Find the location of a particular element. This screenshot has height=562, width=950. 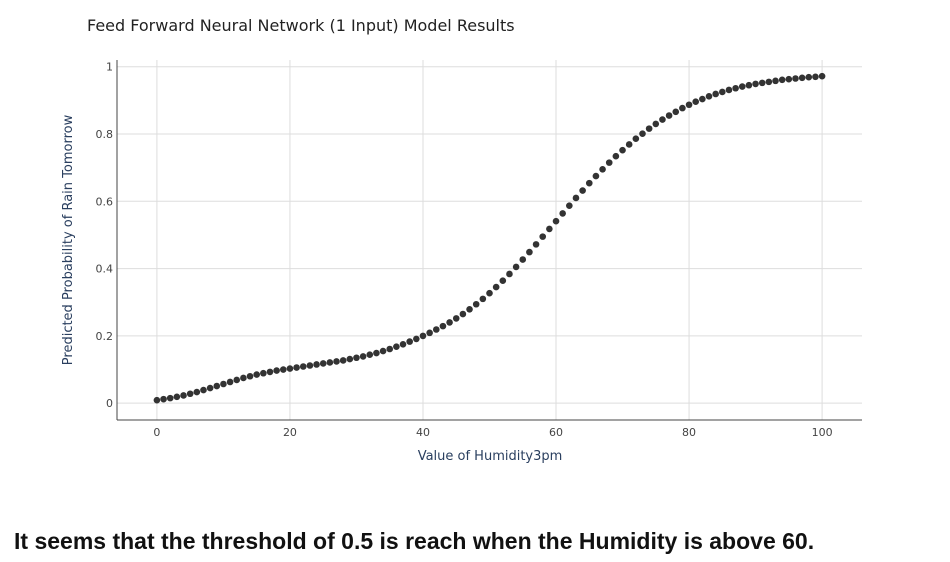

y-axis-label: Predicted Probability of Rain Tomorrow is located at coordinates (68, 239).